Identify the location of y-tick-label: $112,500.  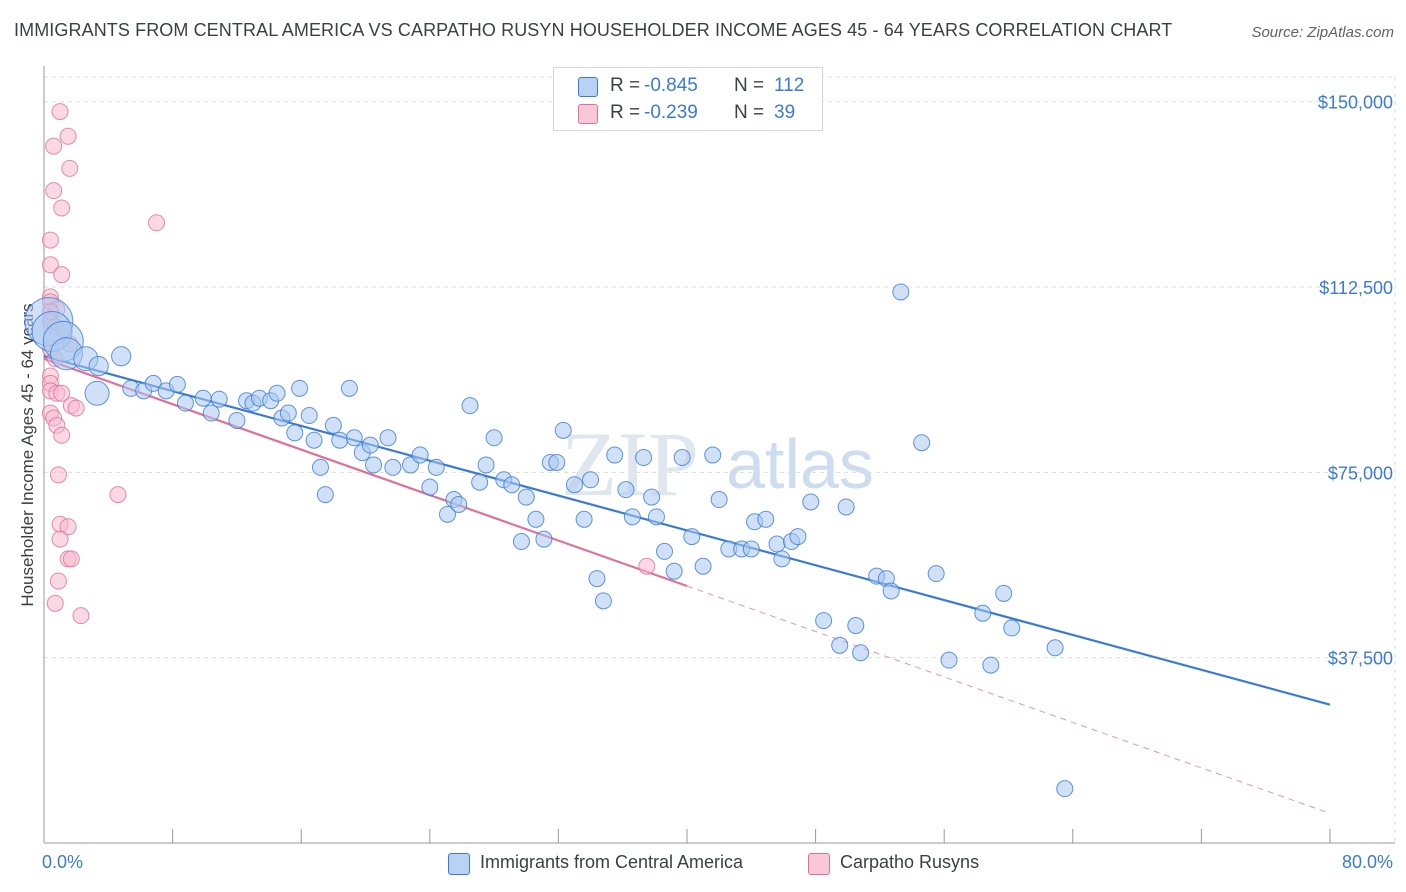
(1356, 288).